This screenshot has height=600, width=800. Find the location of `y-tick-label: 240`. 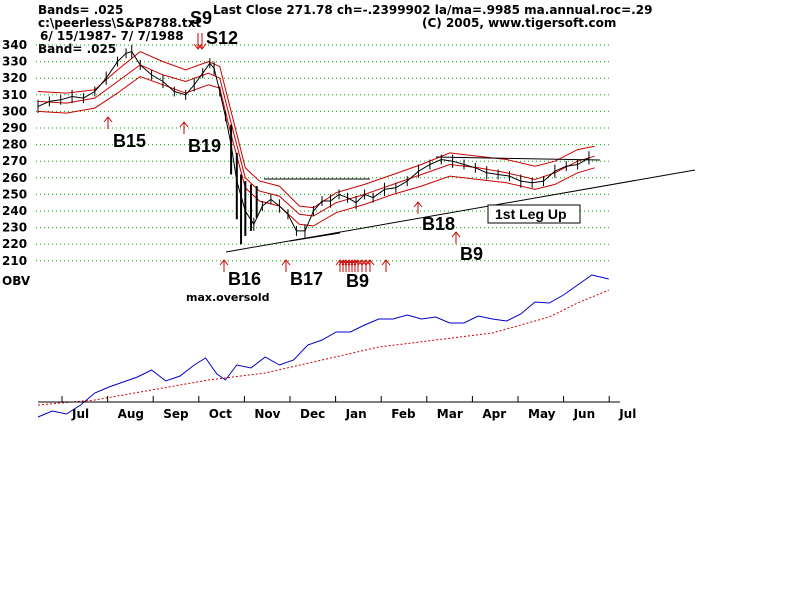

y-tick-label: 240 is located at coordinates (14, 211).